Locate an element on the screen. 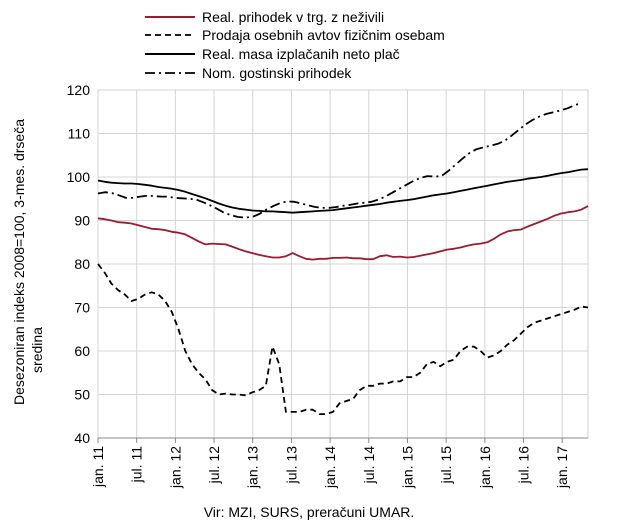 The width and height of the screenshot is (619, 525). x-tick-label: jan. 11 is located at coordinates (98, 467).